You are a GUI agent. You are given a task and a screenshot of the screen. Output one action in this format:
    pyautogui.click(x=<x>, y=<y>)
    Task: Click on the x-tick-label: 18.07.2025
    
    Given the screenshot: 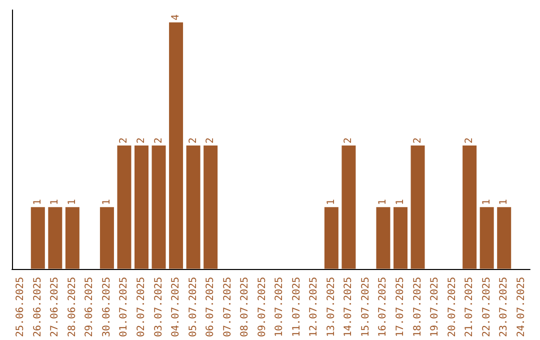 What is the action you would take?
    pyautogui.click(x=418, y=307)
    